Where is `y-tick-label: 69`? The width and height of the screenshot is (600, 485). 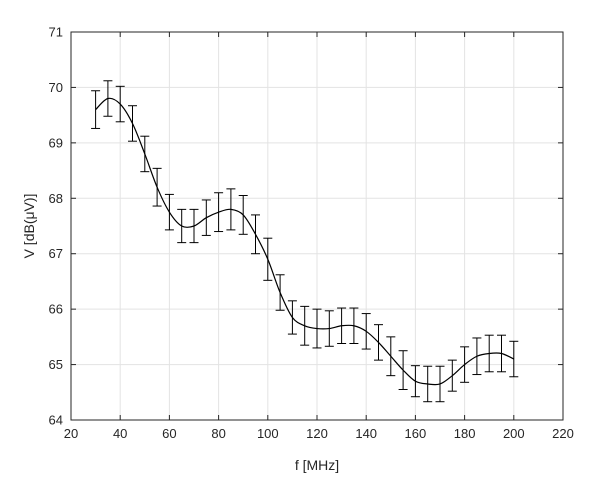
y-tick-label: 69 is located at coordinates (56, 142).